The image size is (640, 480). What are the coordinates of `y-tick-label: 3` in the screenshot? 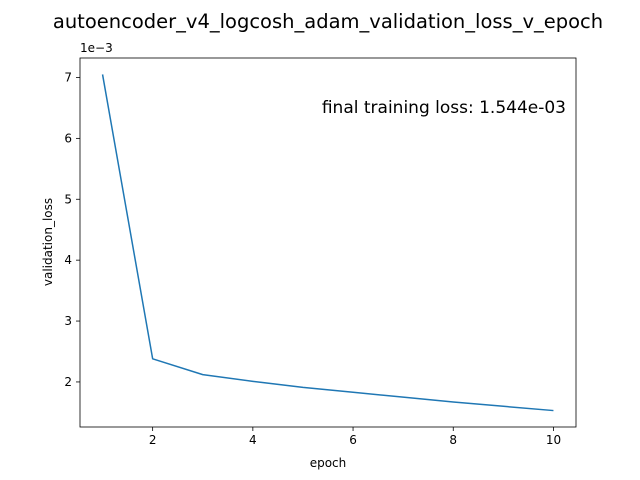 It's located at (68, 321).